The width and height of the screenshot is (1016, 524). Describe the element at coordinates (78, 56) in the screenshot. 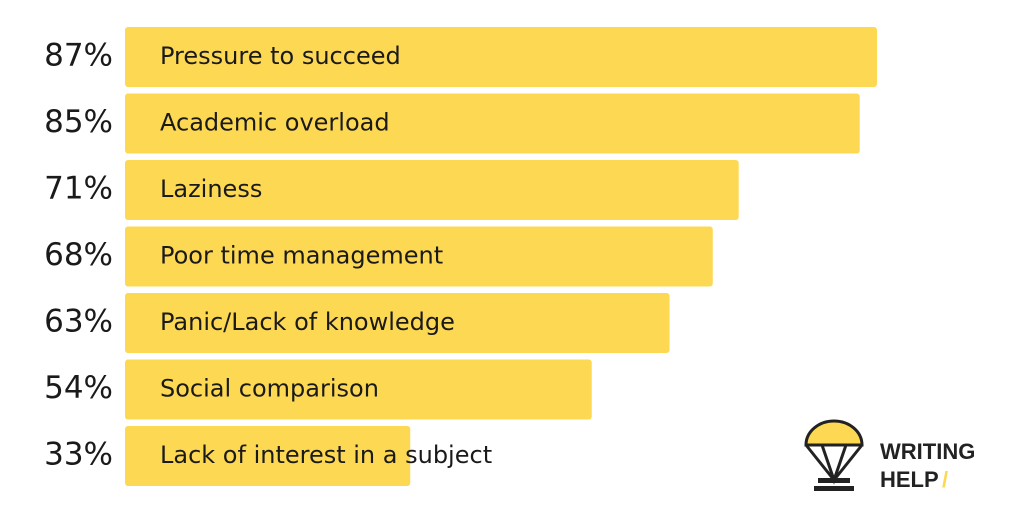

I see `value-label: 87%` at that location.